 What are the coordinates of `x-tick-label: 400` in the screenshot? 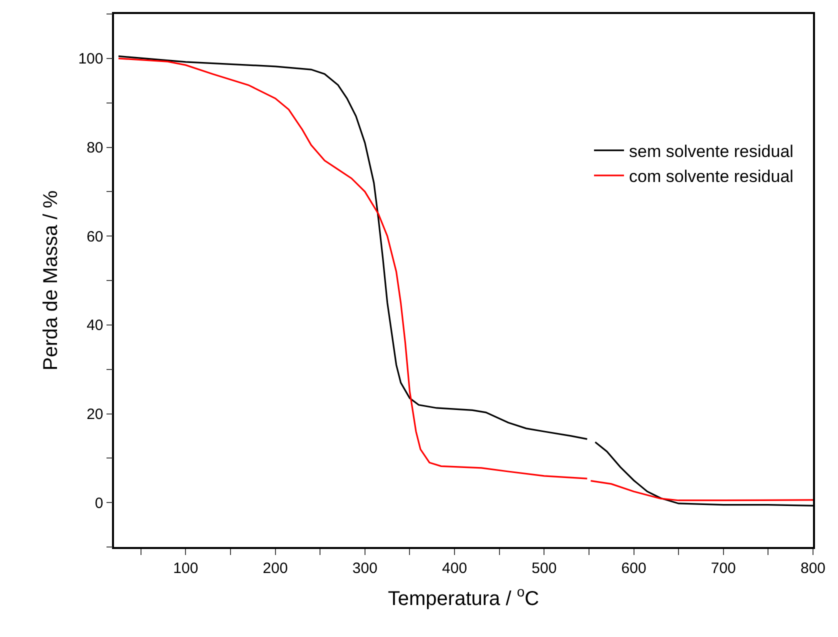 It's located at (455, 568).